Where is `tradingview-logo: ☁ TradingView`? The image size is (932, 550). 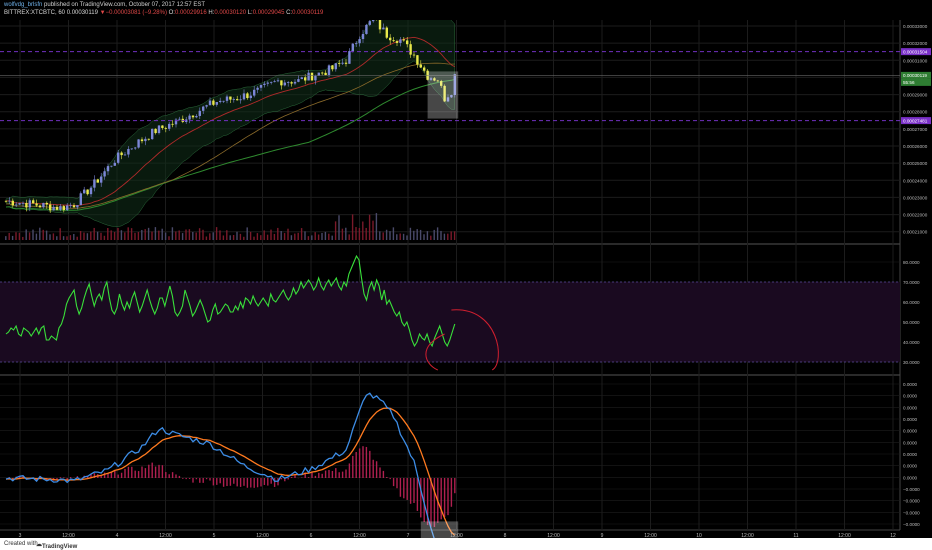 tradingview-logo: ☁ TradingView is located at coordinates (57, 546).